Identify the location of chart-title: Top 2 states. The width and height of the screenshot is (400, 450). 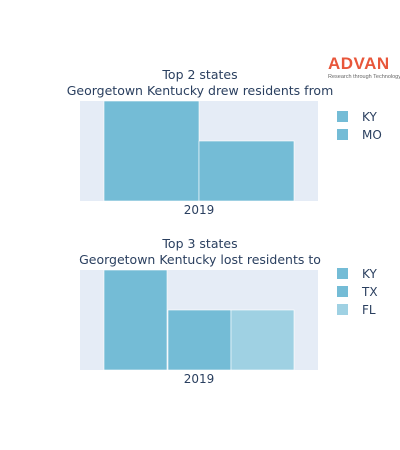
(199, 74).